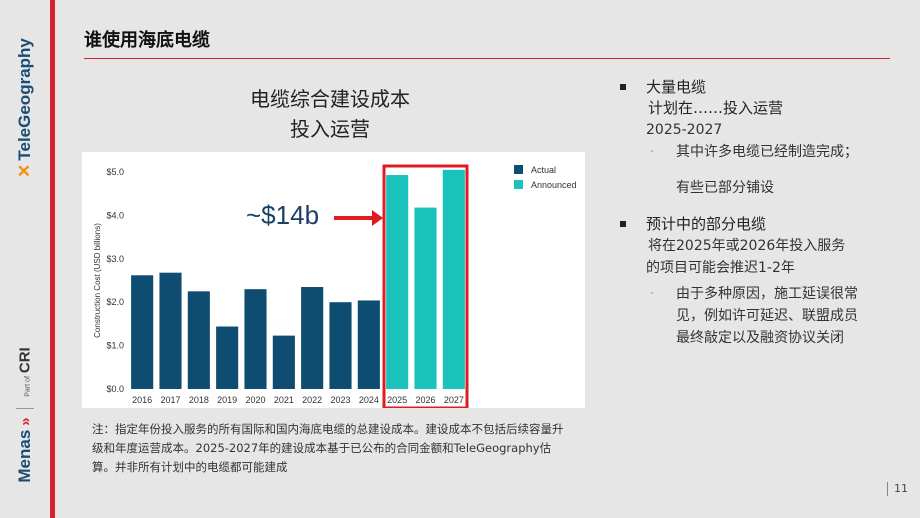 This screenshot has width=920, height=518. Describe the element at coordinates (330, 114) in the screenshot. I see `chart-title: 电缆综合建设成本 投入运营` at that location.